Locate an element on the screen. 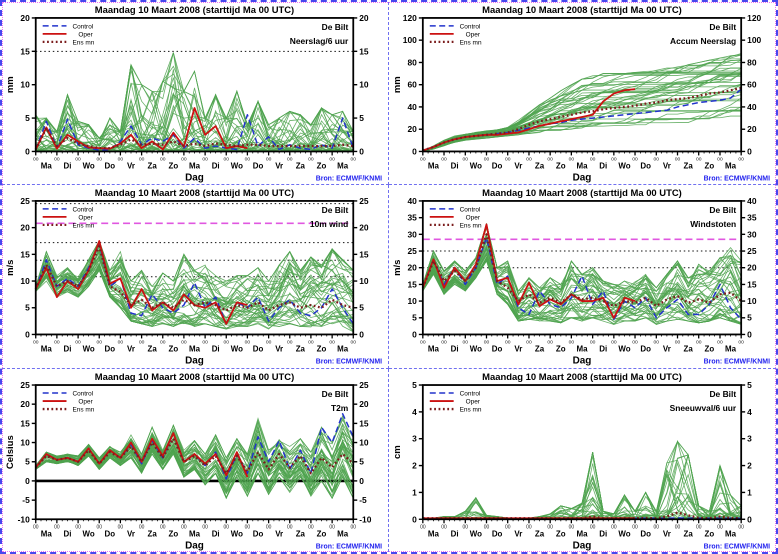  y-tick-label-right: 15 is located at coordinates (364, 255).